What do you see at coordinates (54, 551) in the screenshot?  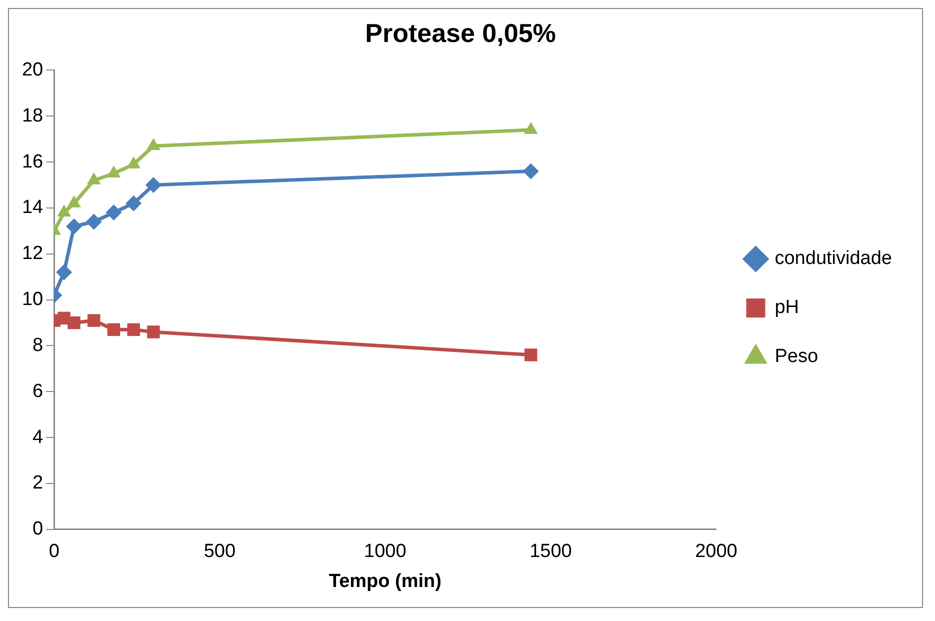 I see `x-tick-label: 0` at bounding box center [54, 551].